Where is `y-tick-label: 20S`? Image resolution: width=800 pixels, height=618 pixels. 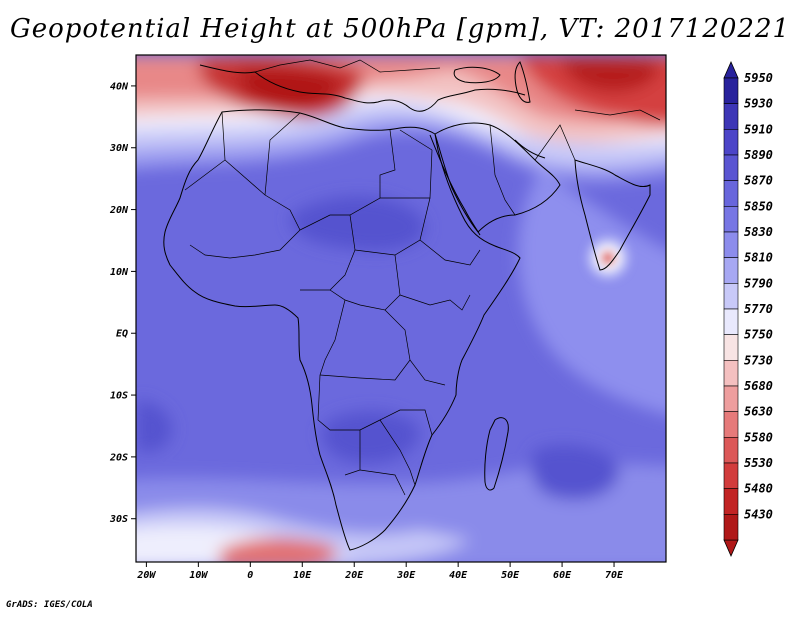 y-tick-label: 20S is located at coordinates (118, 457).